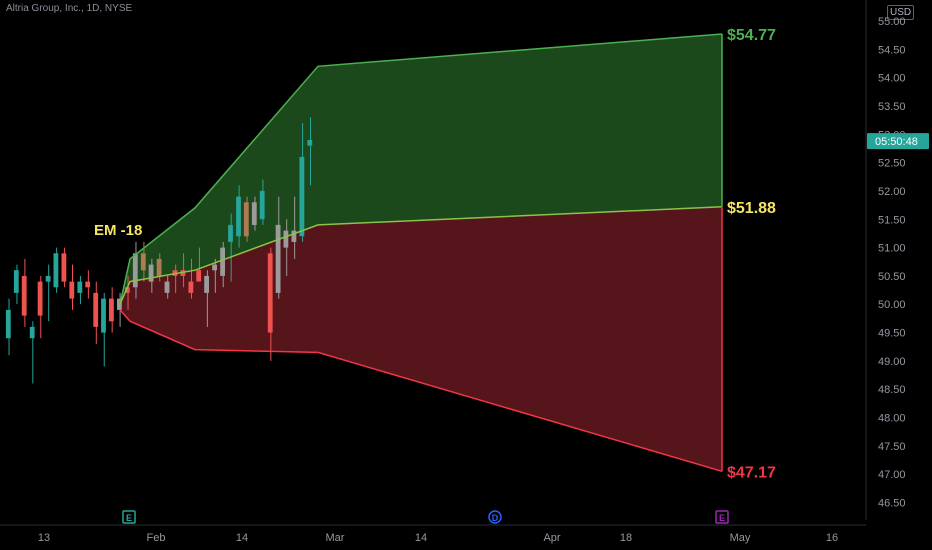 The width and height of the screenshot is (932, 550). What do you see at coordinates (892, 22) in the screenshot?
I see `y-tick-label: 55.00` at bounding box center [892, 22].